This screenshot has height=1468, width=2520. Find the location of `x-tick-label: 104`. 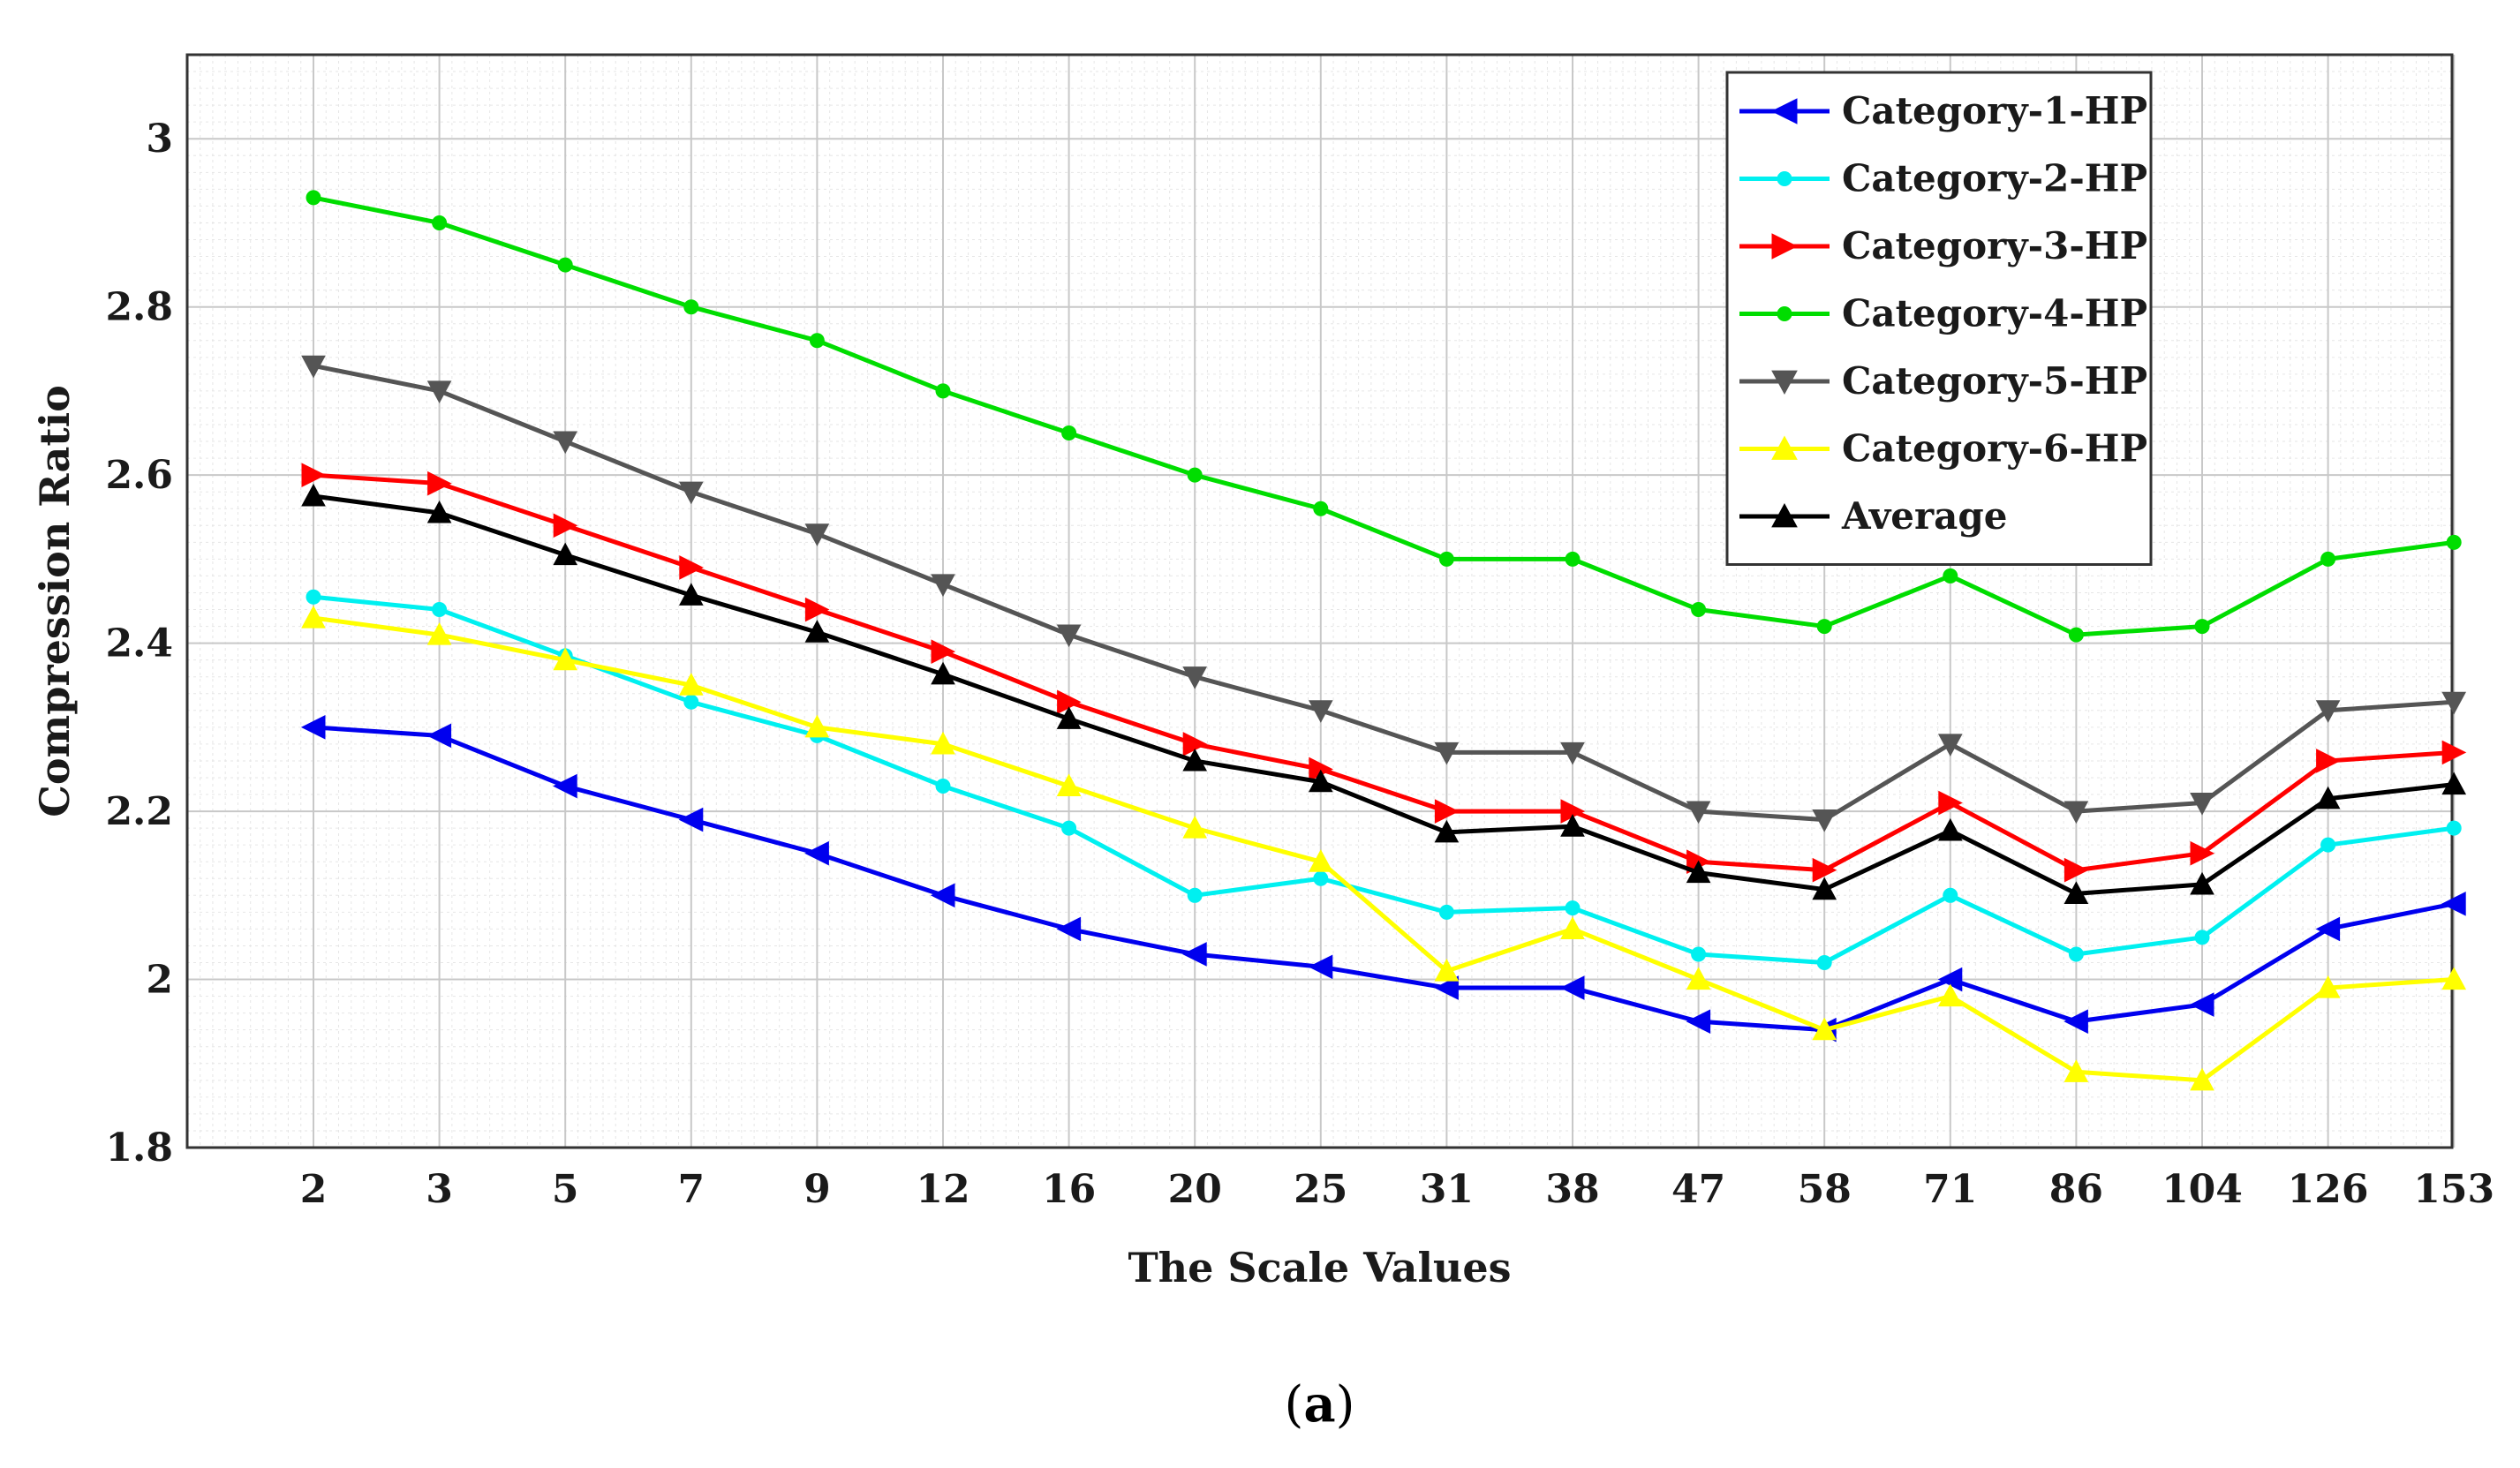

x-tick-label: 104 is located at coordinates (2202, 1189).